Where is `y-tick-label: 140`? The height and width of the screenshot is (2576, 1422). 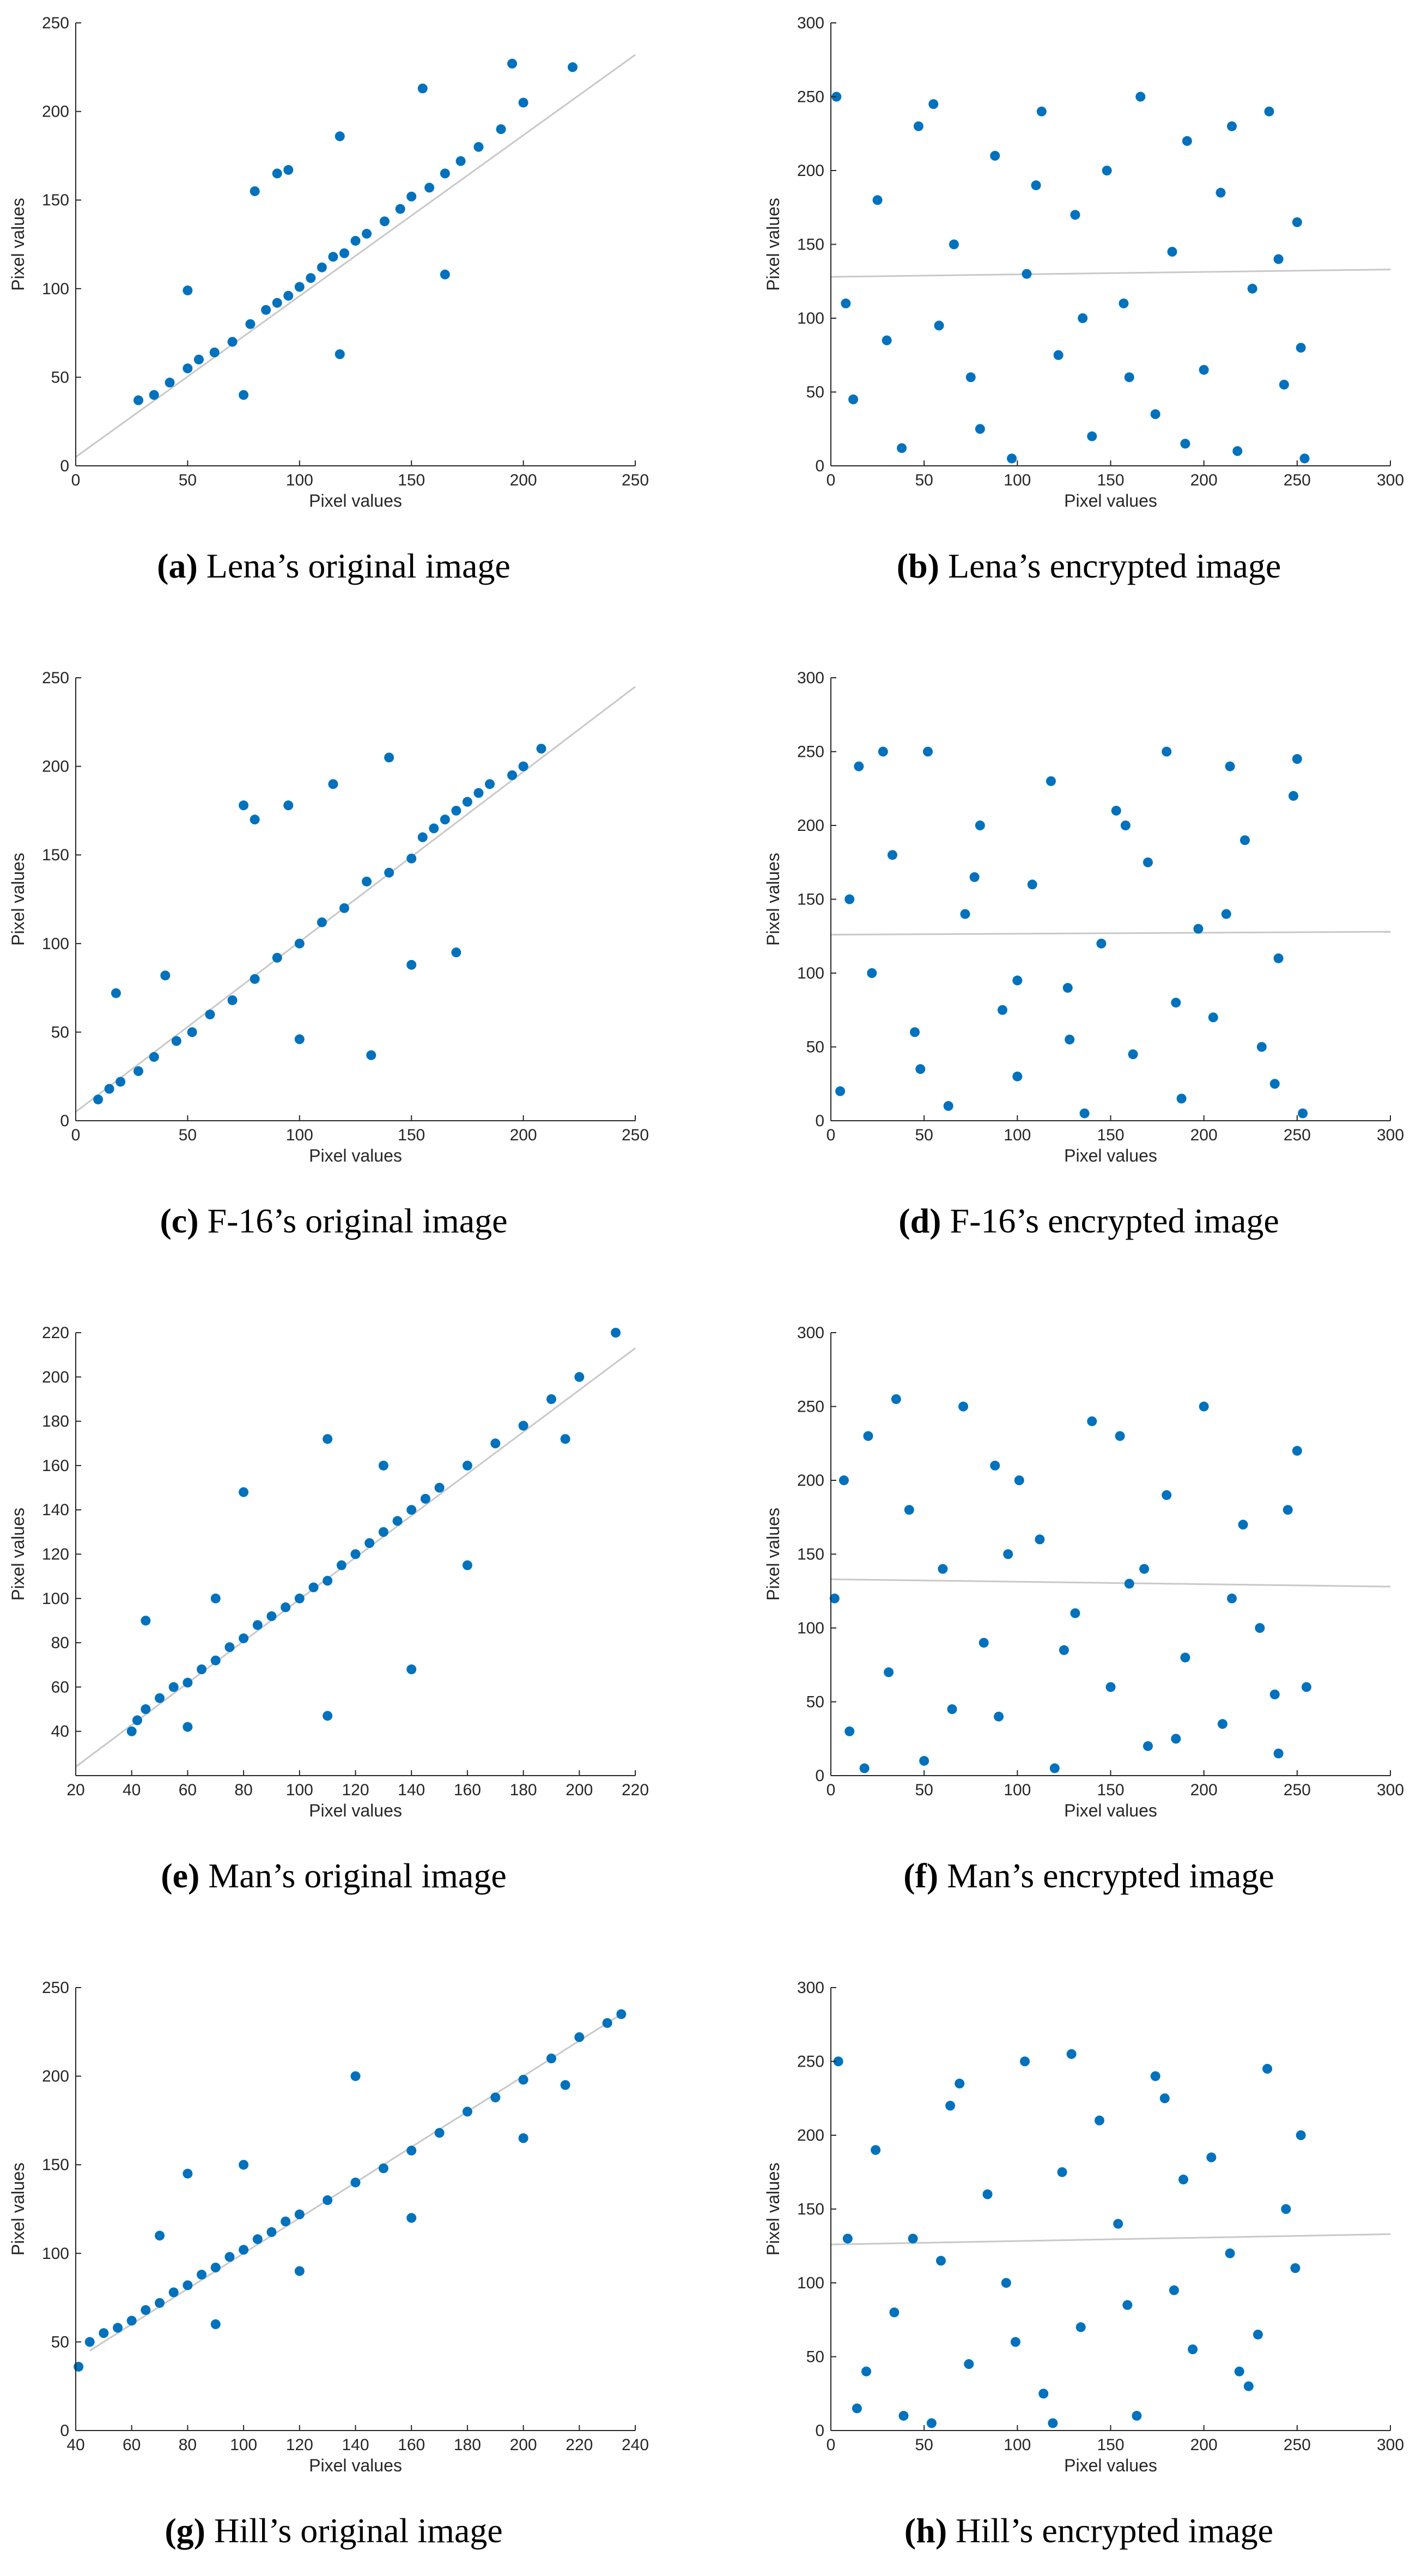 y-tick-label: 140 is located at coordinates (55, 1510).